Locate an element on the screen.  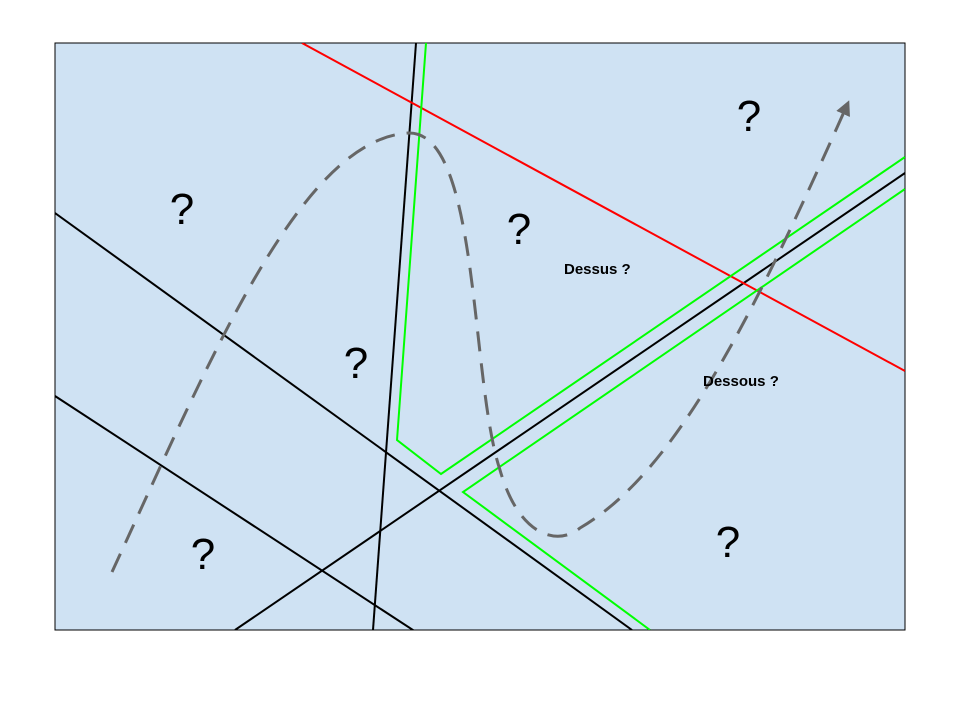
region-label-center: ? is located at coordinates (519, 229).